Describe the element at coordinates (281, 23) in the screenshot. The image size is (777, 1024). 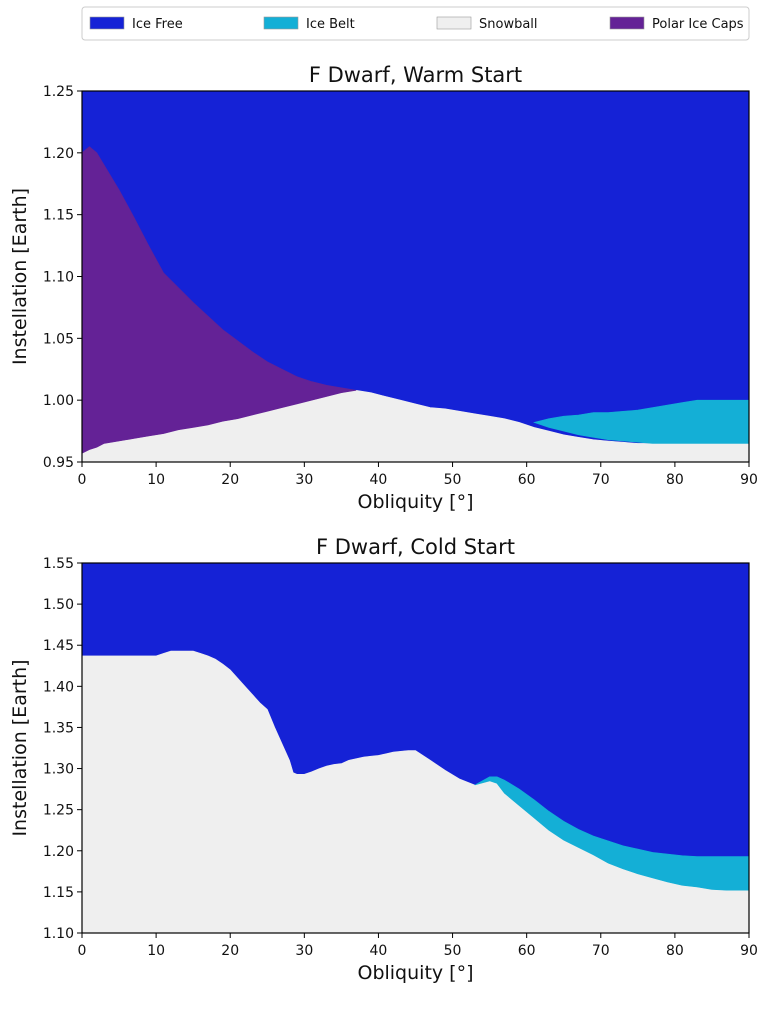
I see `legend-swatch-ice-belt` at that location.